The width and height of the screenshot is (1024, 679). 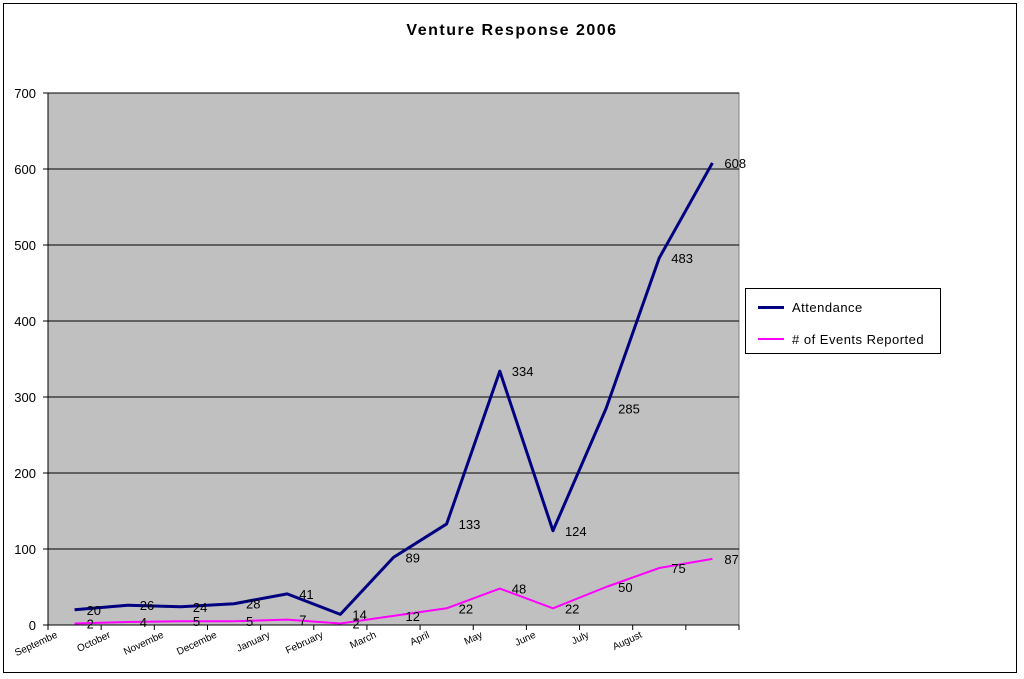 I want to click on legend-item-events: # of Events Reported, so click(x=841, y=339).